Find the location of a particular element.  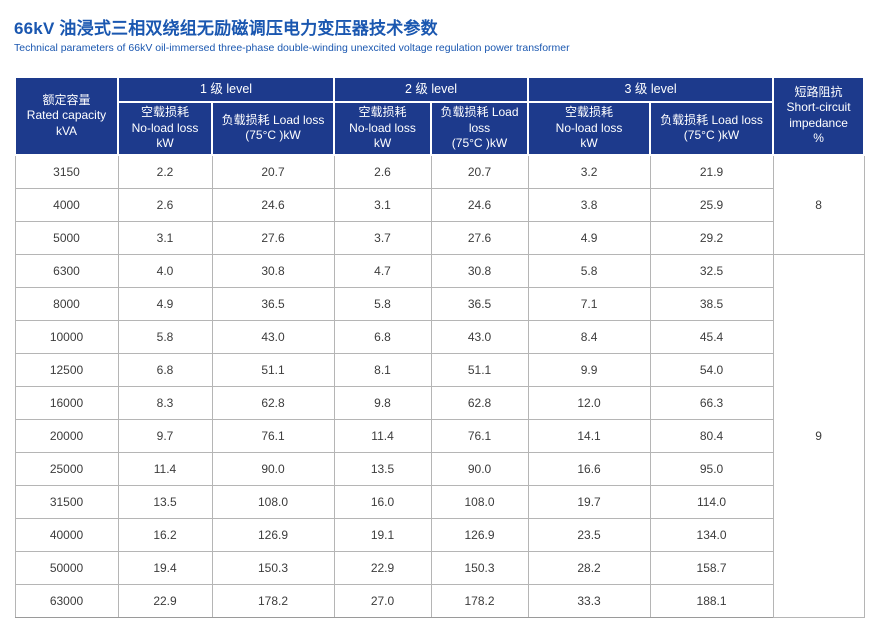

cell-value: 126.9 is located at coordinates (273, 534).